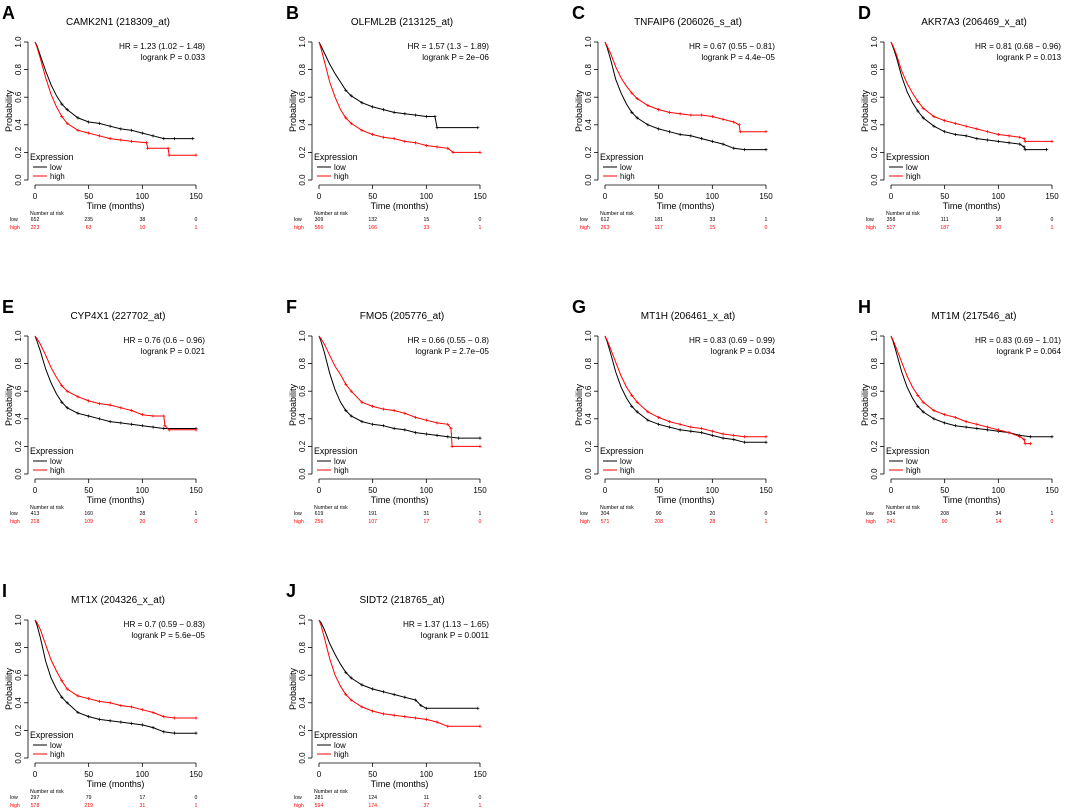 The height and width of the screenshot is (810, 1065). What do you see at coordinates (579, 307) in the screenshot?
I see `panel-letter: G` at bounding box center [579, 307].